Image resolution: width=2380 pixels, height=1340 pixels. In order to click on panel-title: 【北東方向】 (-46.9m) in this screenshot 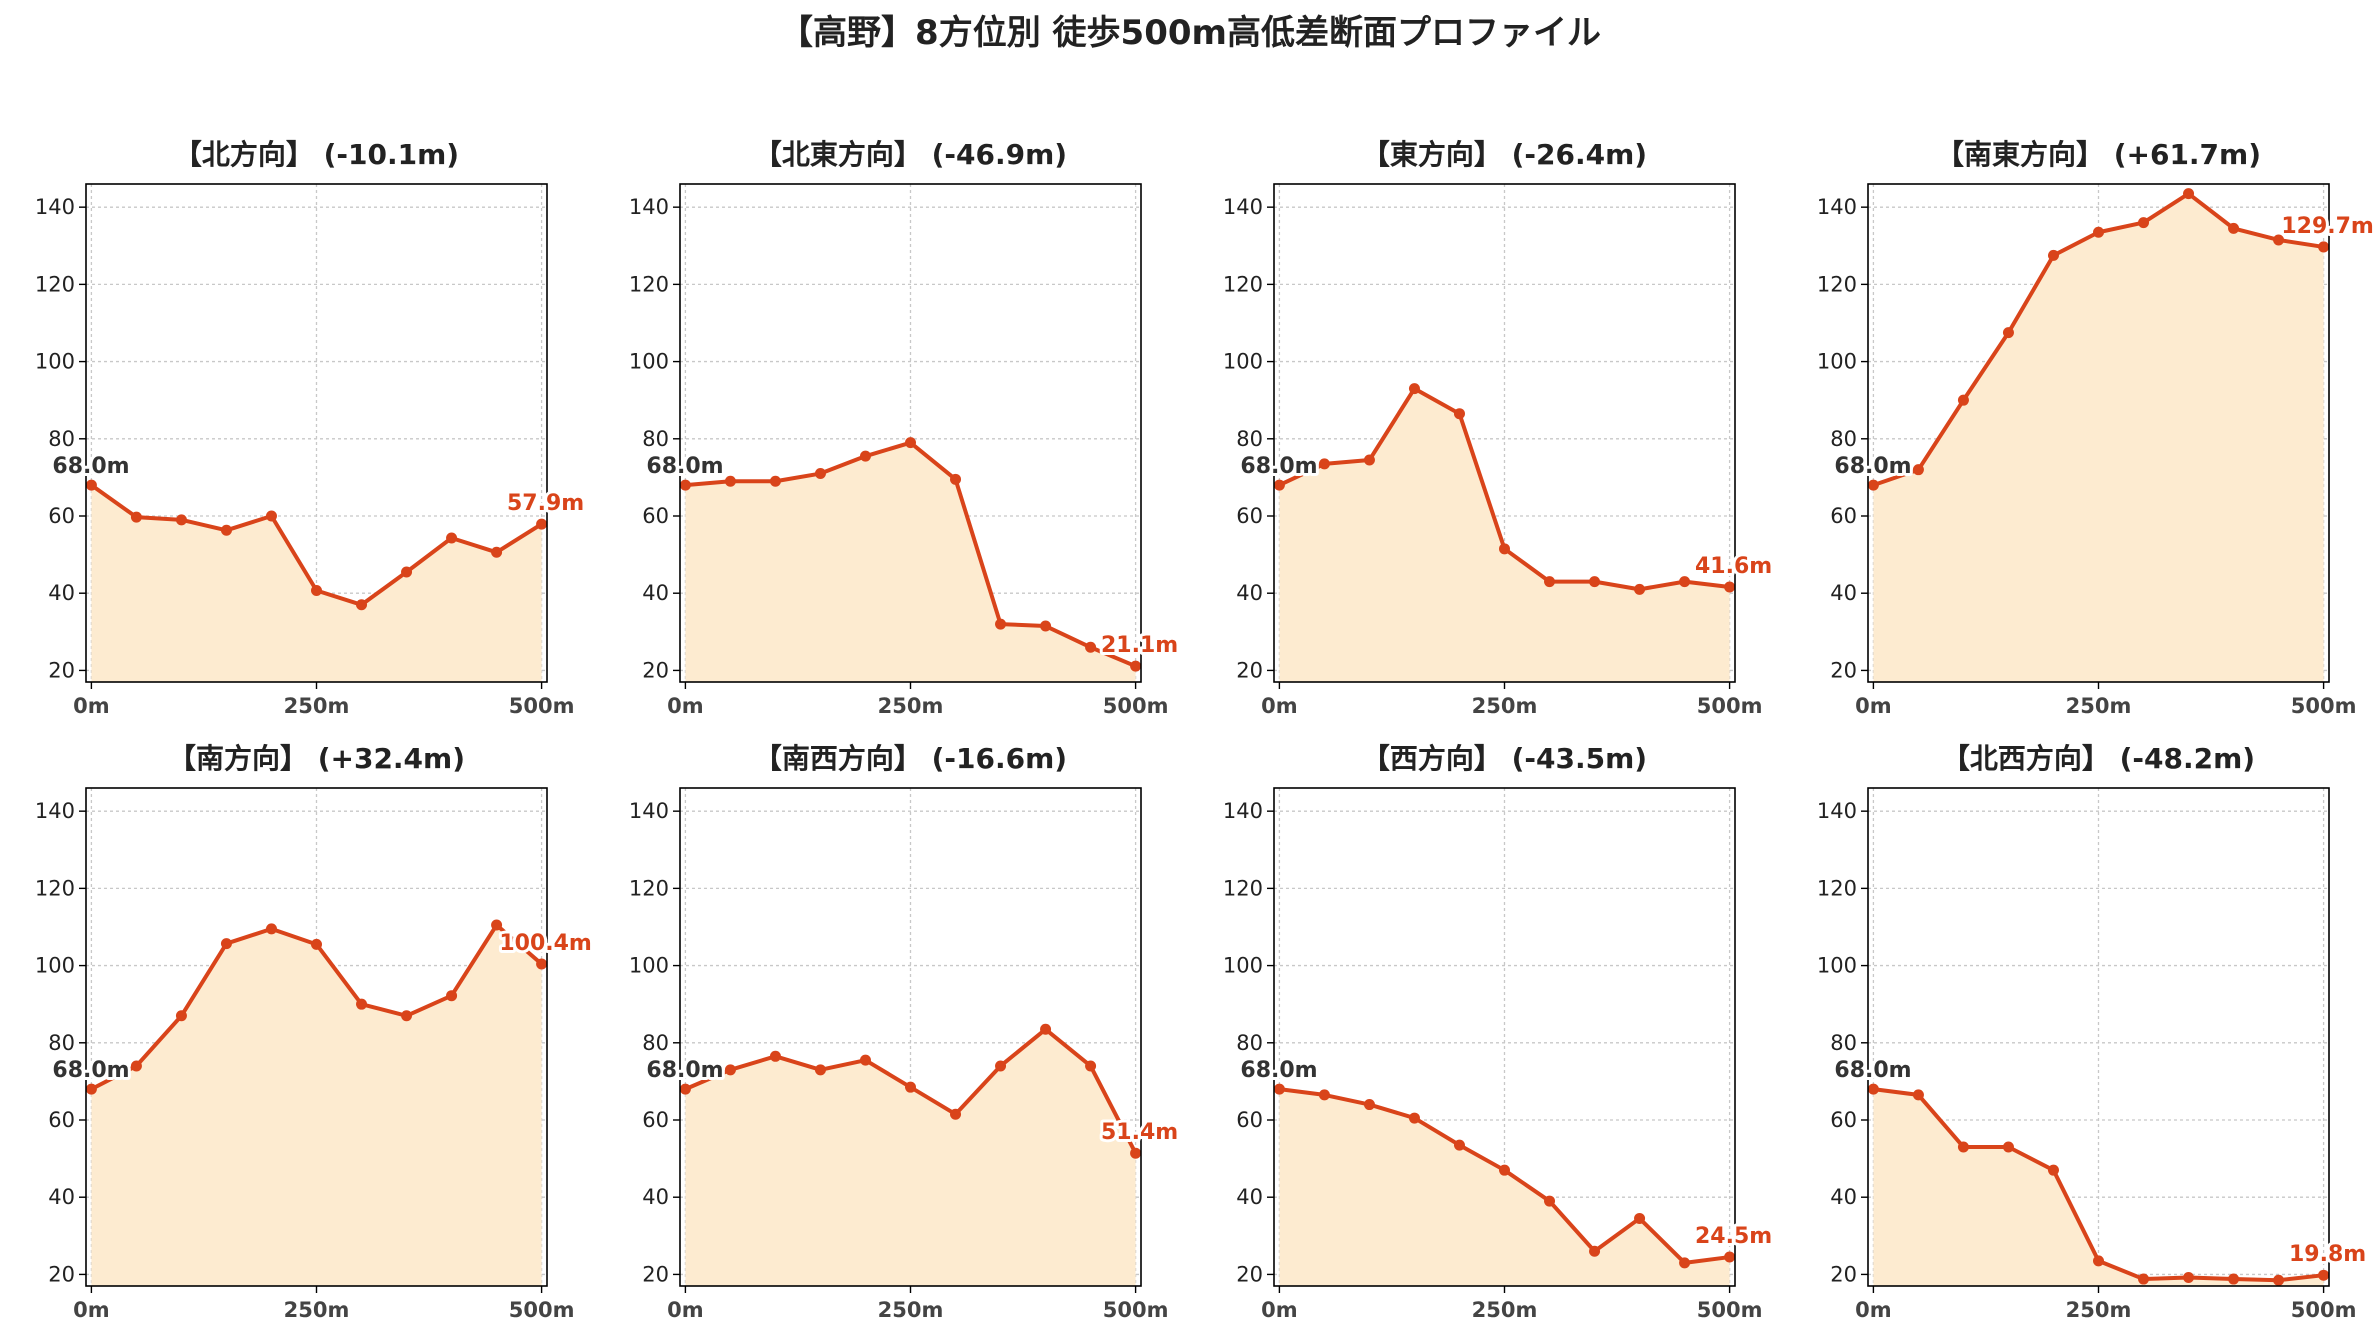, I will do `click(910, 154)`.